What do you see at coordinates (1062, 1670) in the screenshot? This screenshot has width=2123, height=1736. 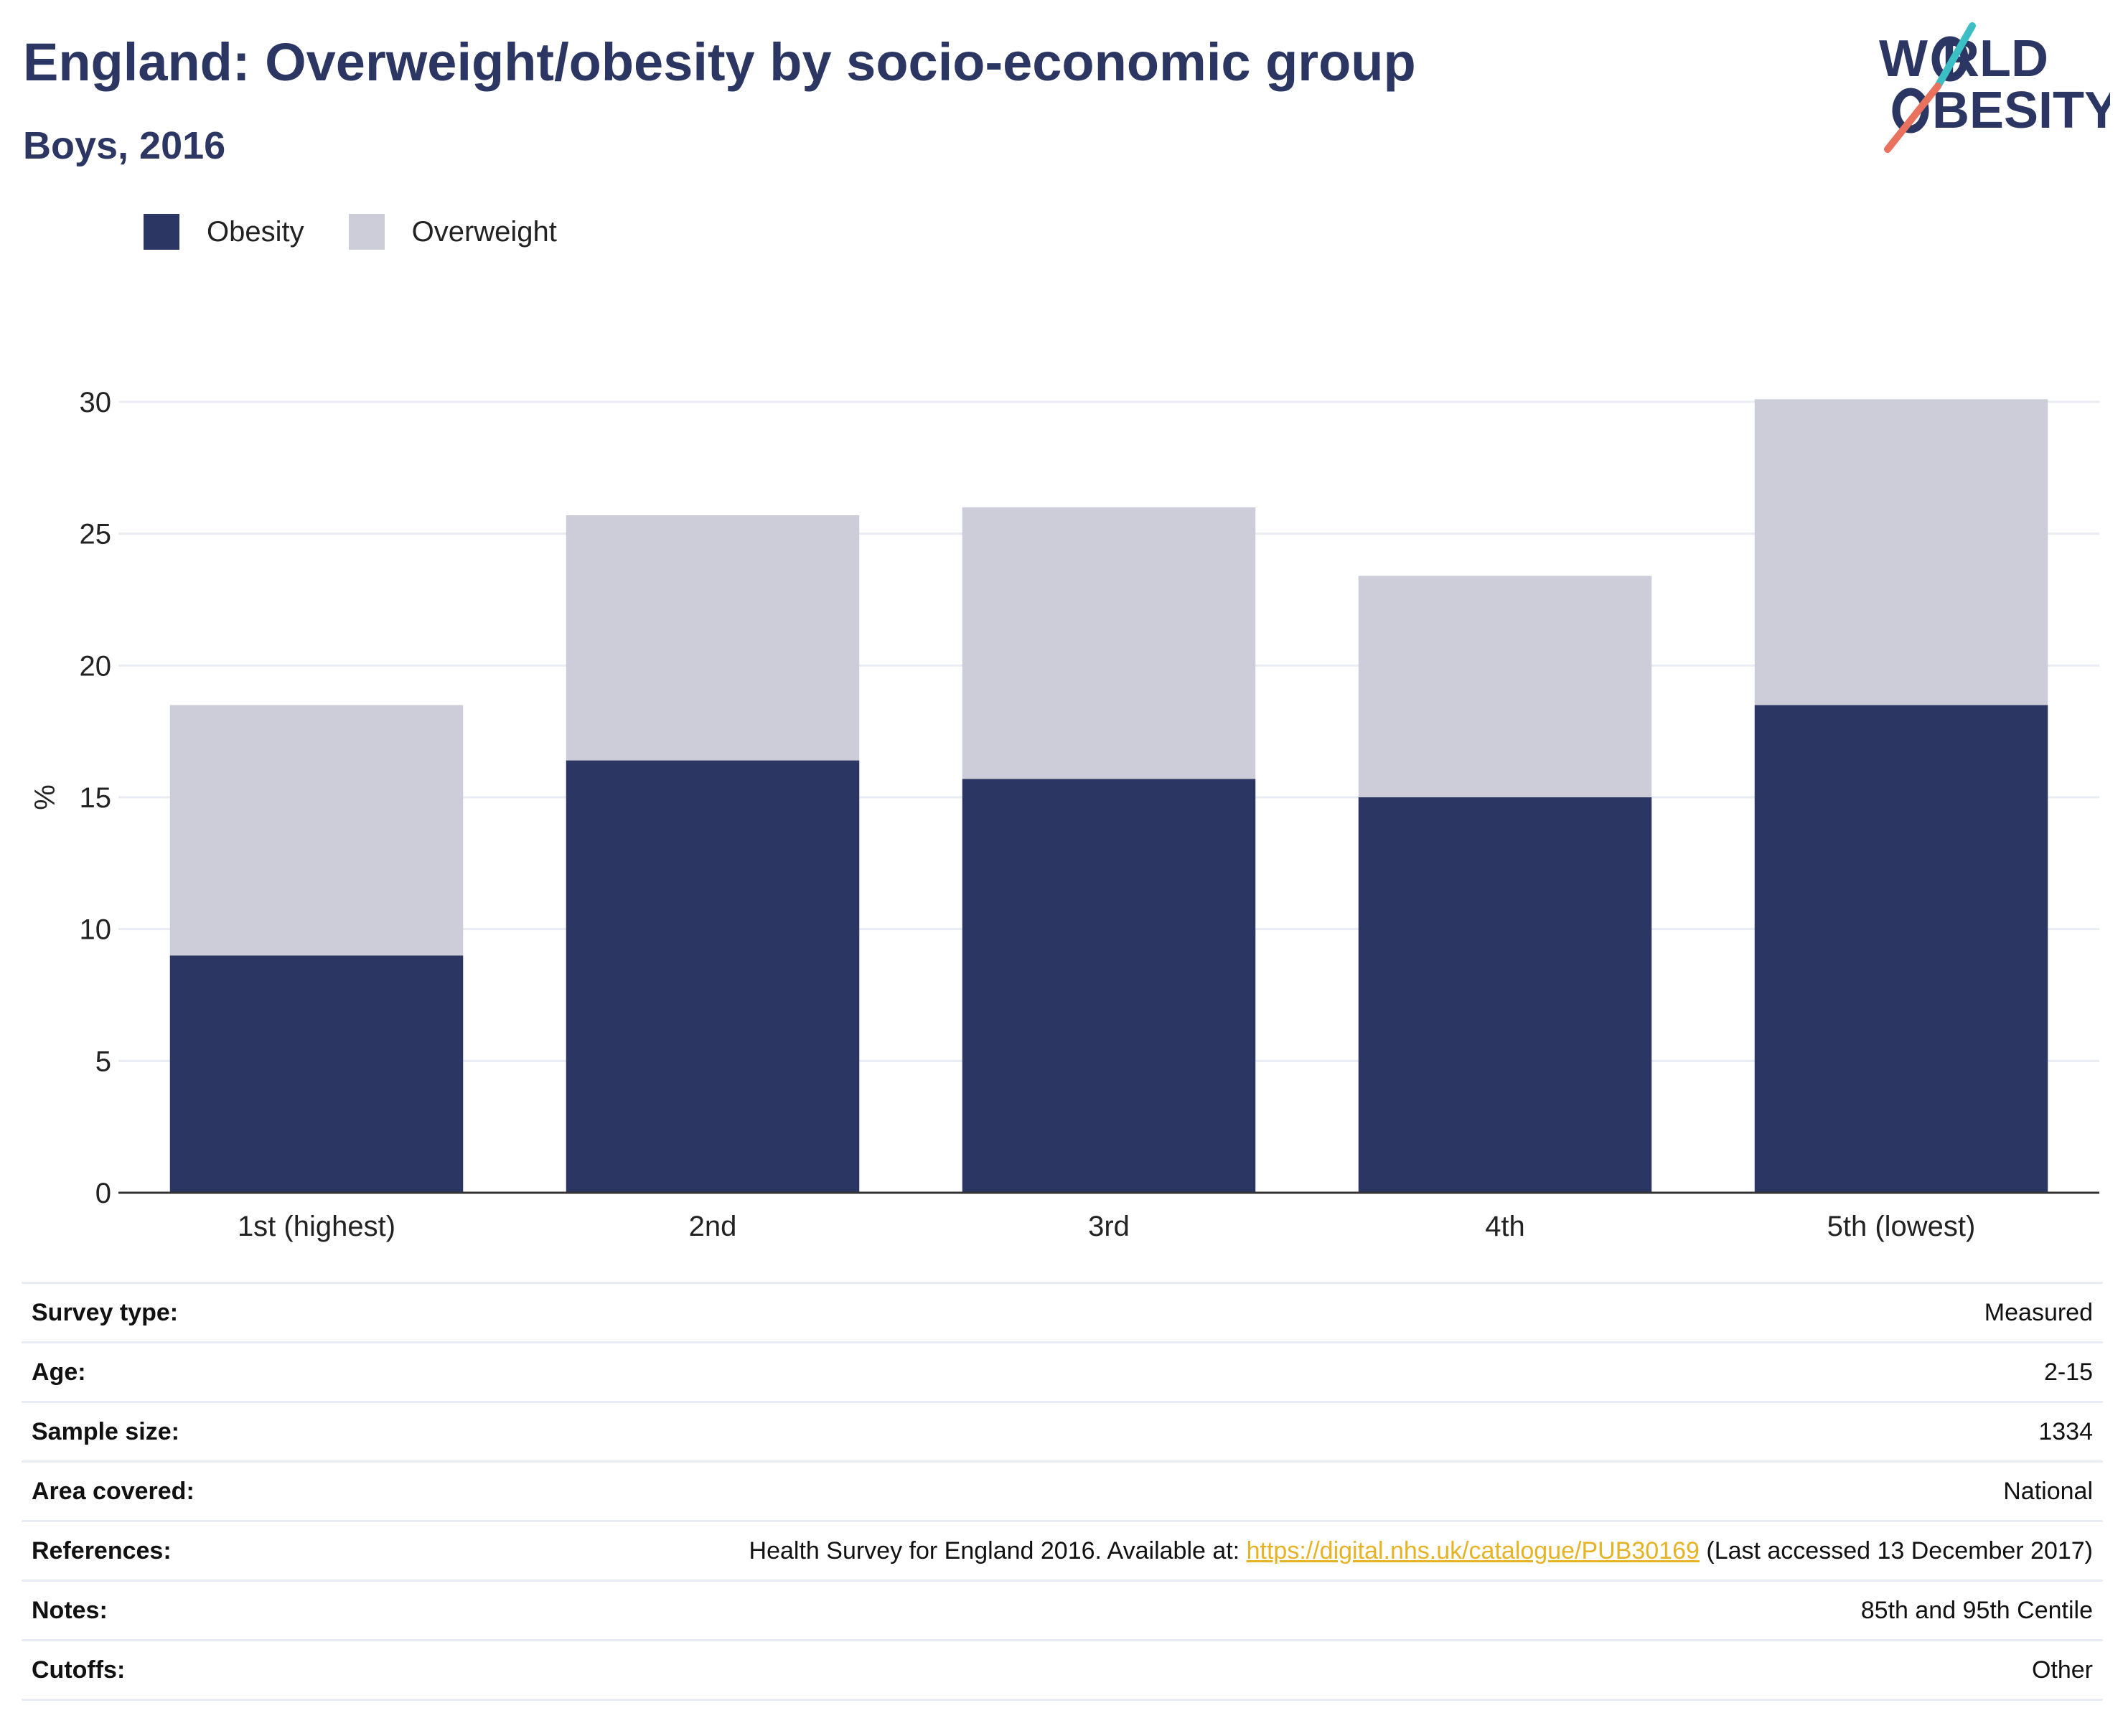 I see `info-row-cutoffs: Cutoffs: Other` at bounding box center [1062, 1670].